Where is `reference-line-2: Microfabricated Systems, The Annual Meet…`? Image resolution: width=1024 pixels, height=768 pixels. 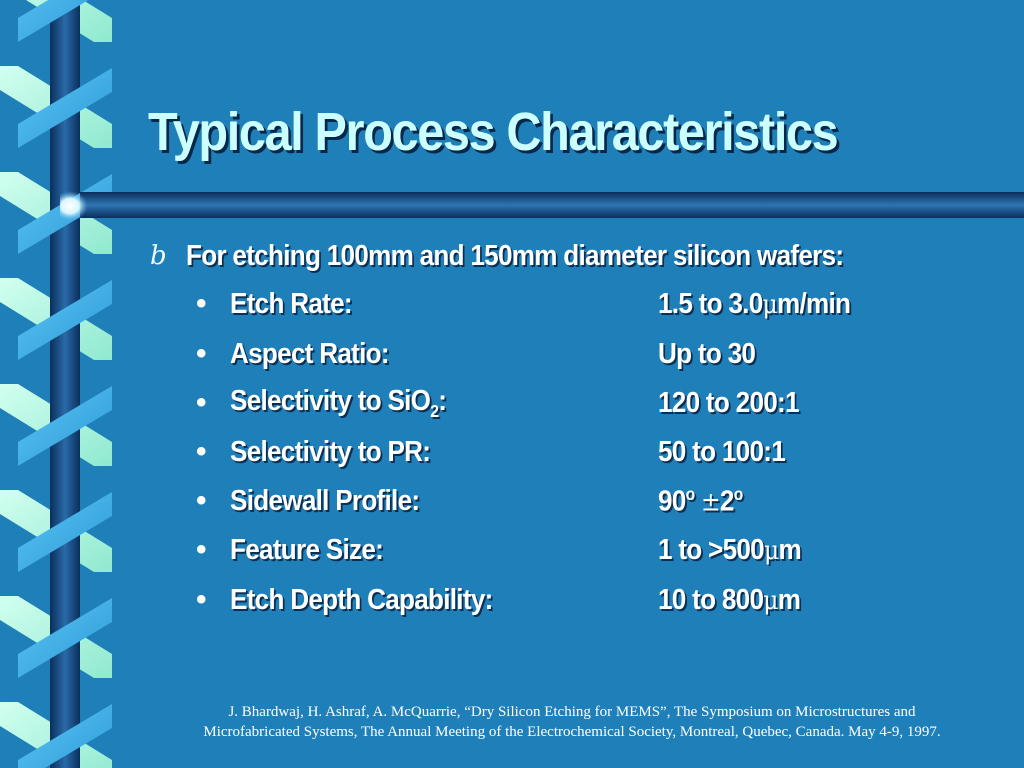
reference-line-2: Microfabricated Systems, The Annual Meet… is located at coordinates (572, 732).